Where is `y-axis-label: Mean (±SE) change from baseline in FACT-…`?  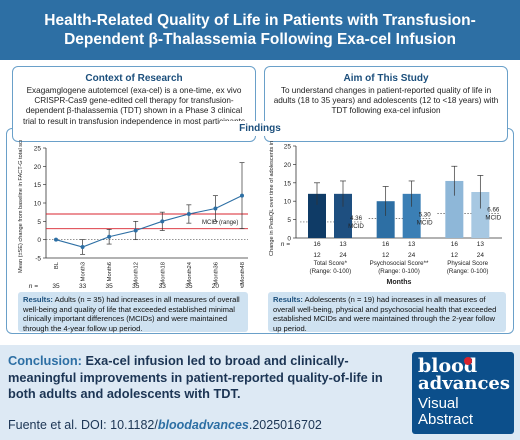
y-axis-label: Mean (±SE) change from baseline in FACT-… is located at coordinates (21, 206).